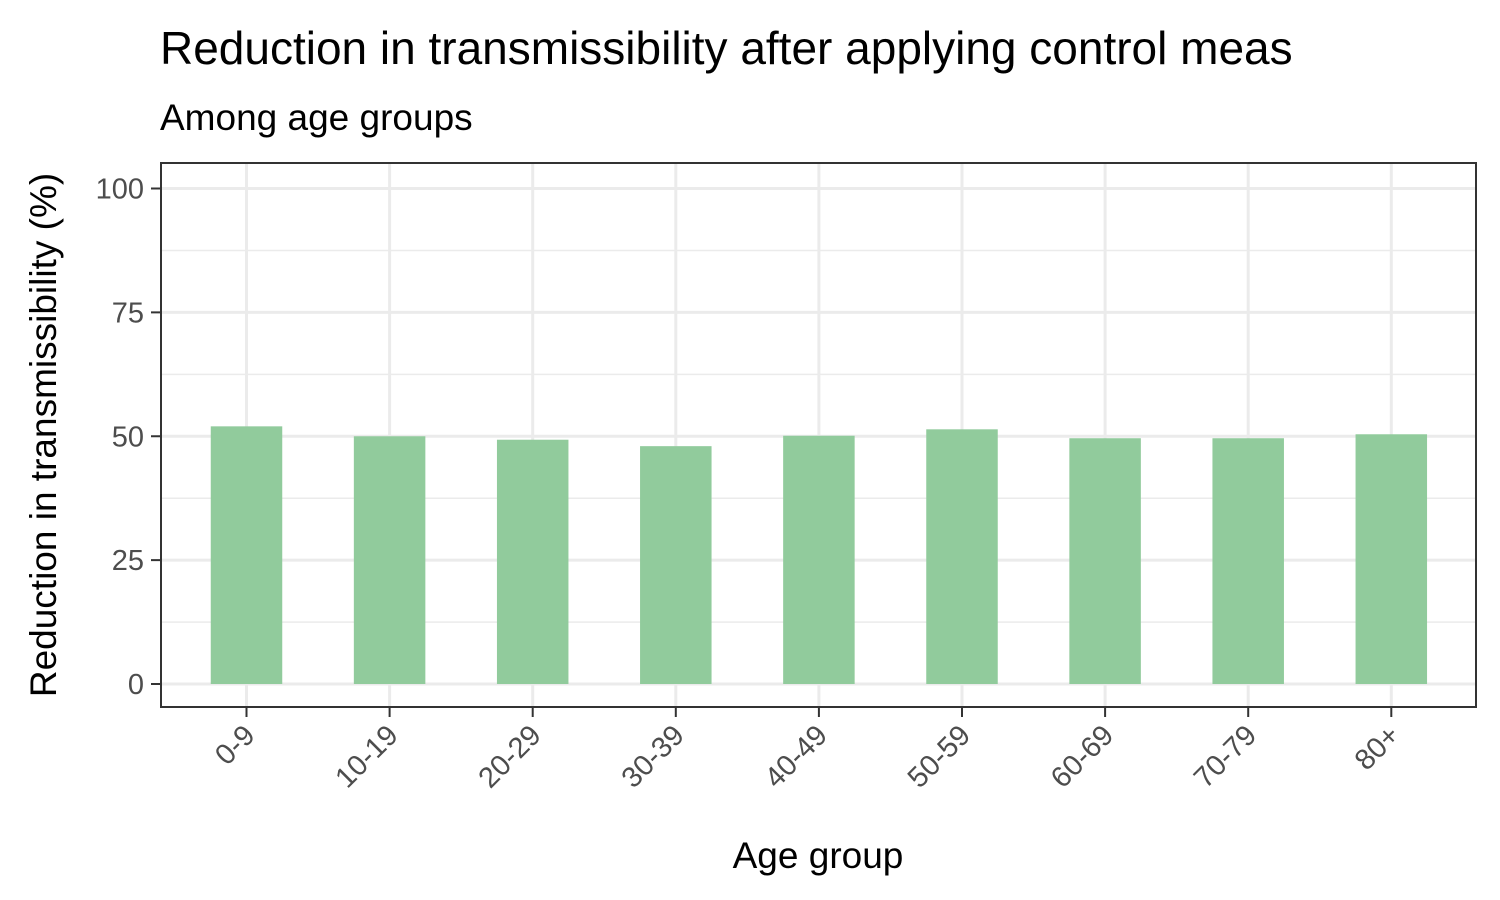 The width and height of the screenshot is (1500, 900). I want to click on y-tick-label: 0, so click(136, 685).